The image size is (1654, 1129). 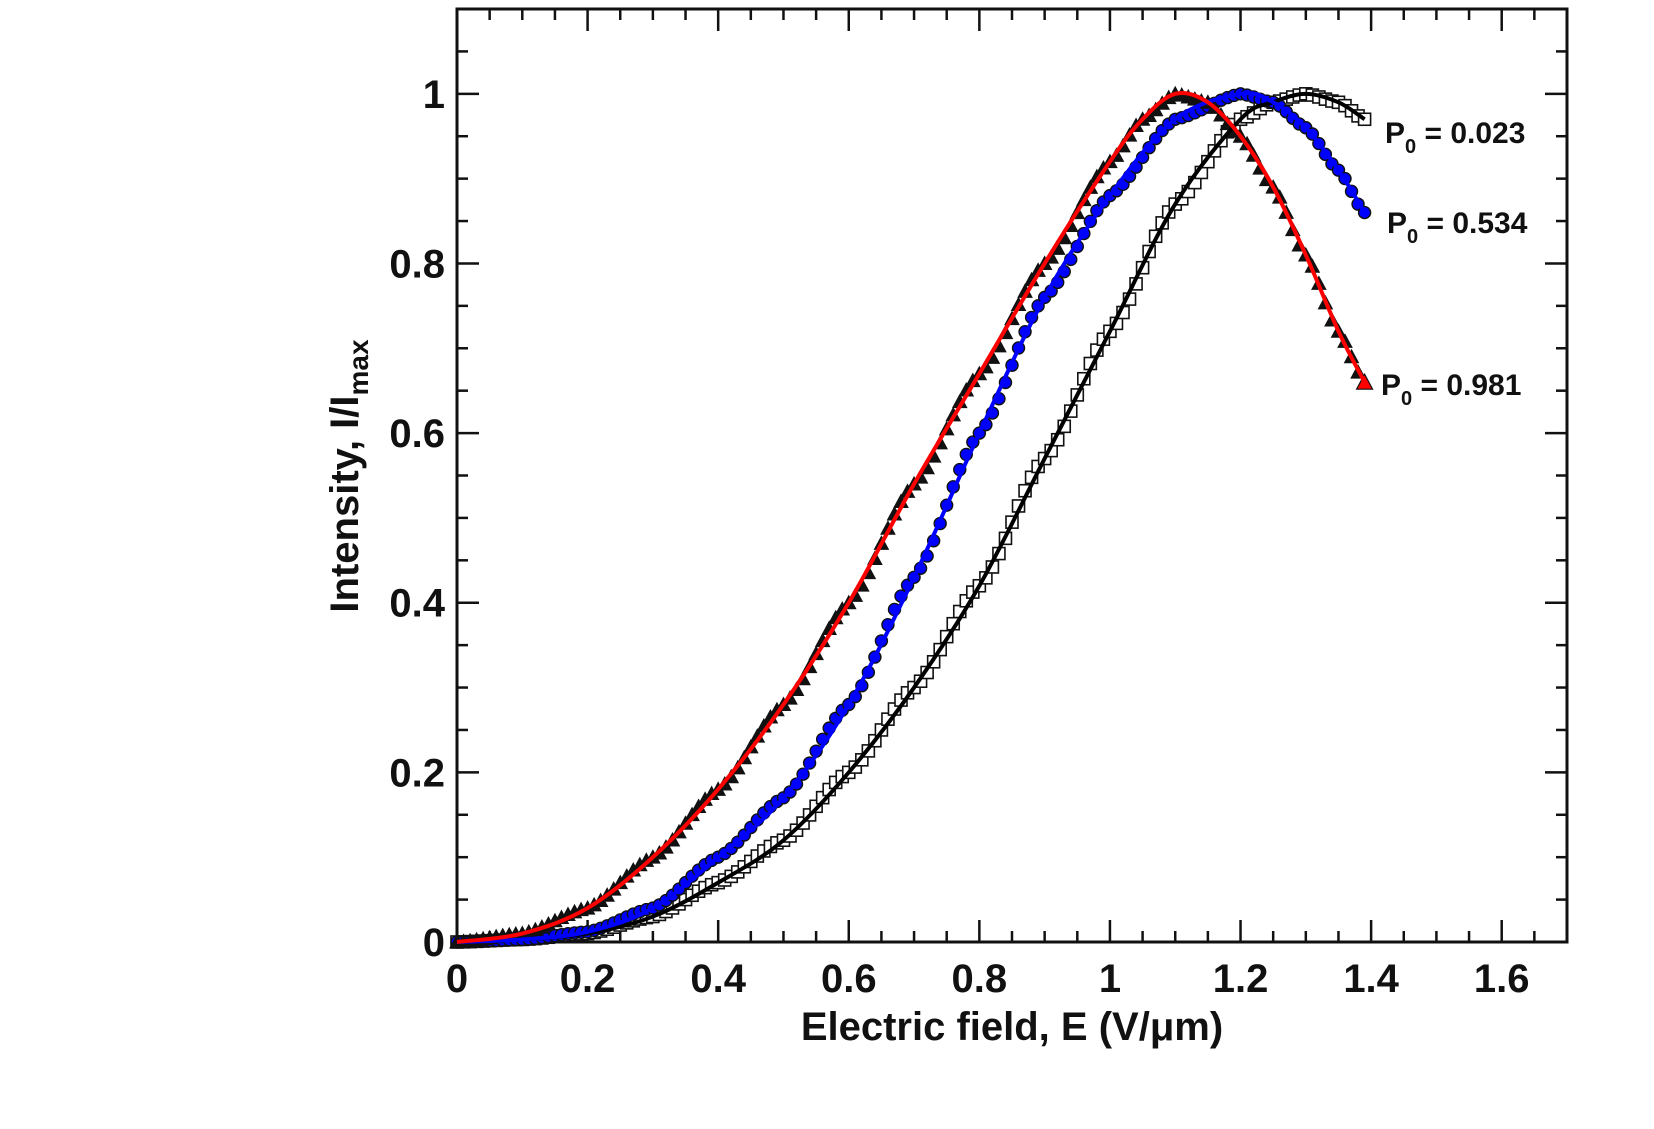 I want to click on y-tick-label: 0.4, so click(x=417, y=604).